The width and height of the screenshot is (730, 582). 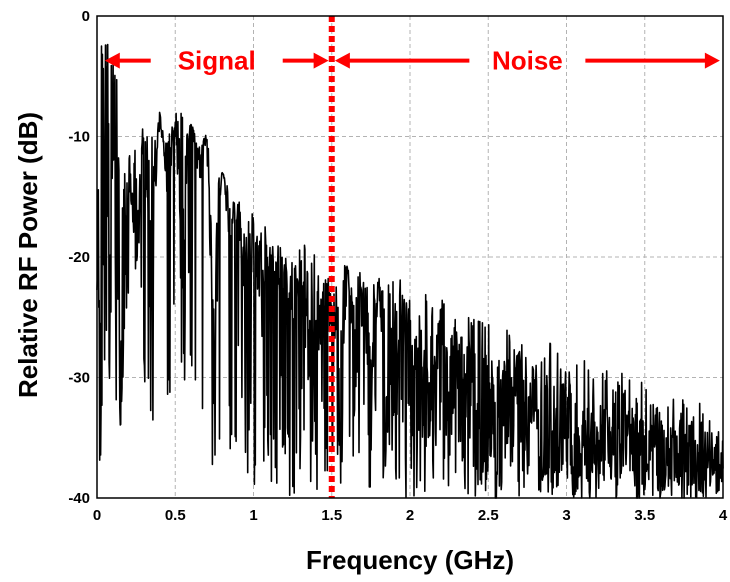 I want to click on y-tick-label: -20, so click(x=79, y=257).